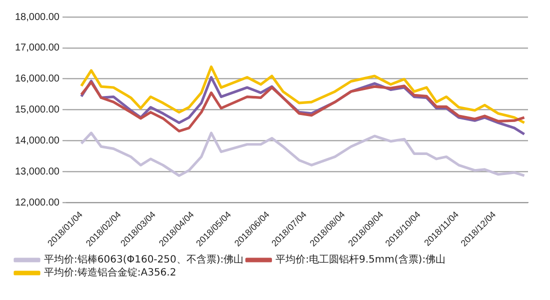 This screenshot has width=550, height=300. What do you see at coordinates (37, 48) in the screenshot?
I see `y-tick-label: 17,000.00` at bounding box center [37, 48].